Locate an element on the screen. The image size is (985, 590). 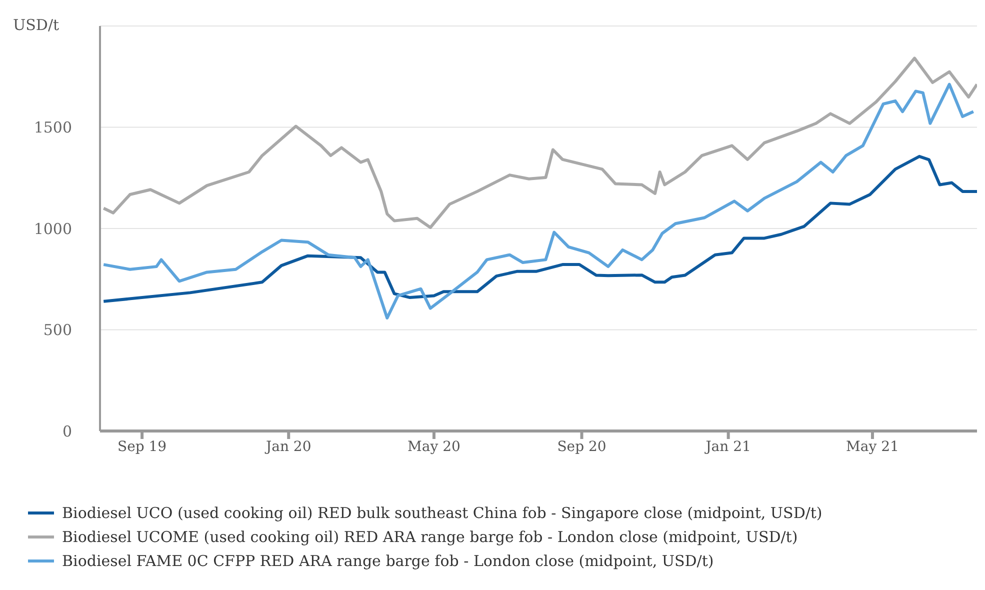
legend-label: Biodiesel UCOME (used cooking oil) RED ARA range barge fob - London close (midpoint, USD/t) is located at coordinates (430, 537).